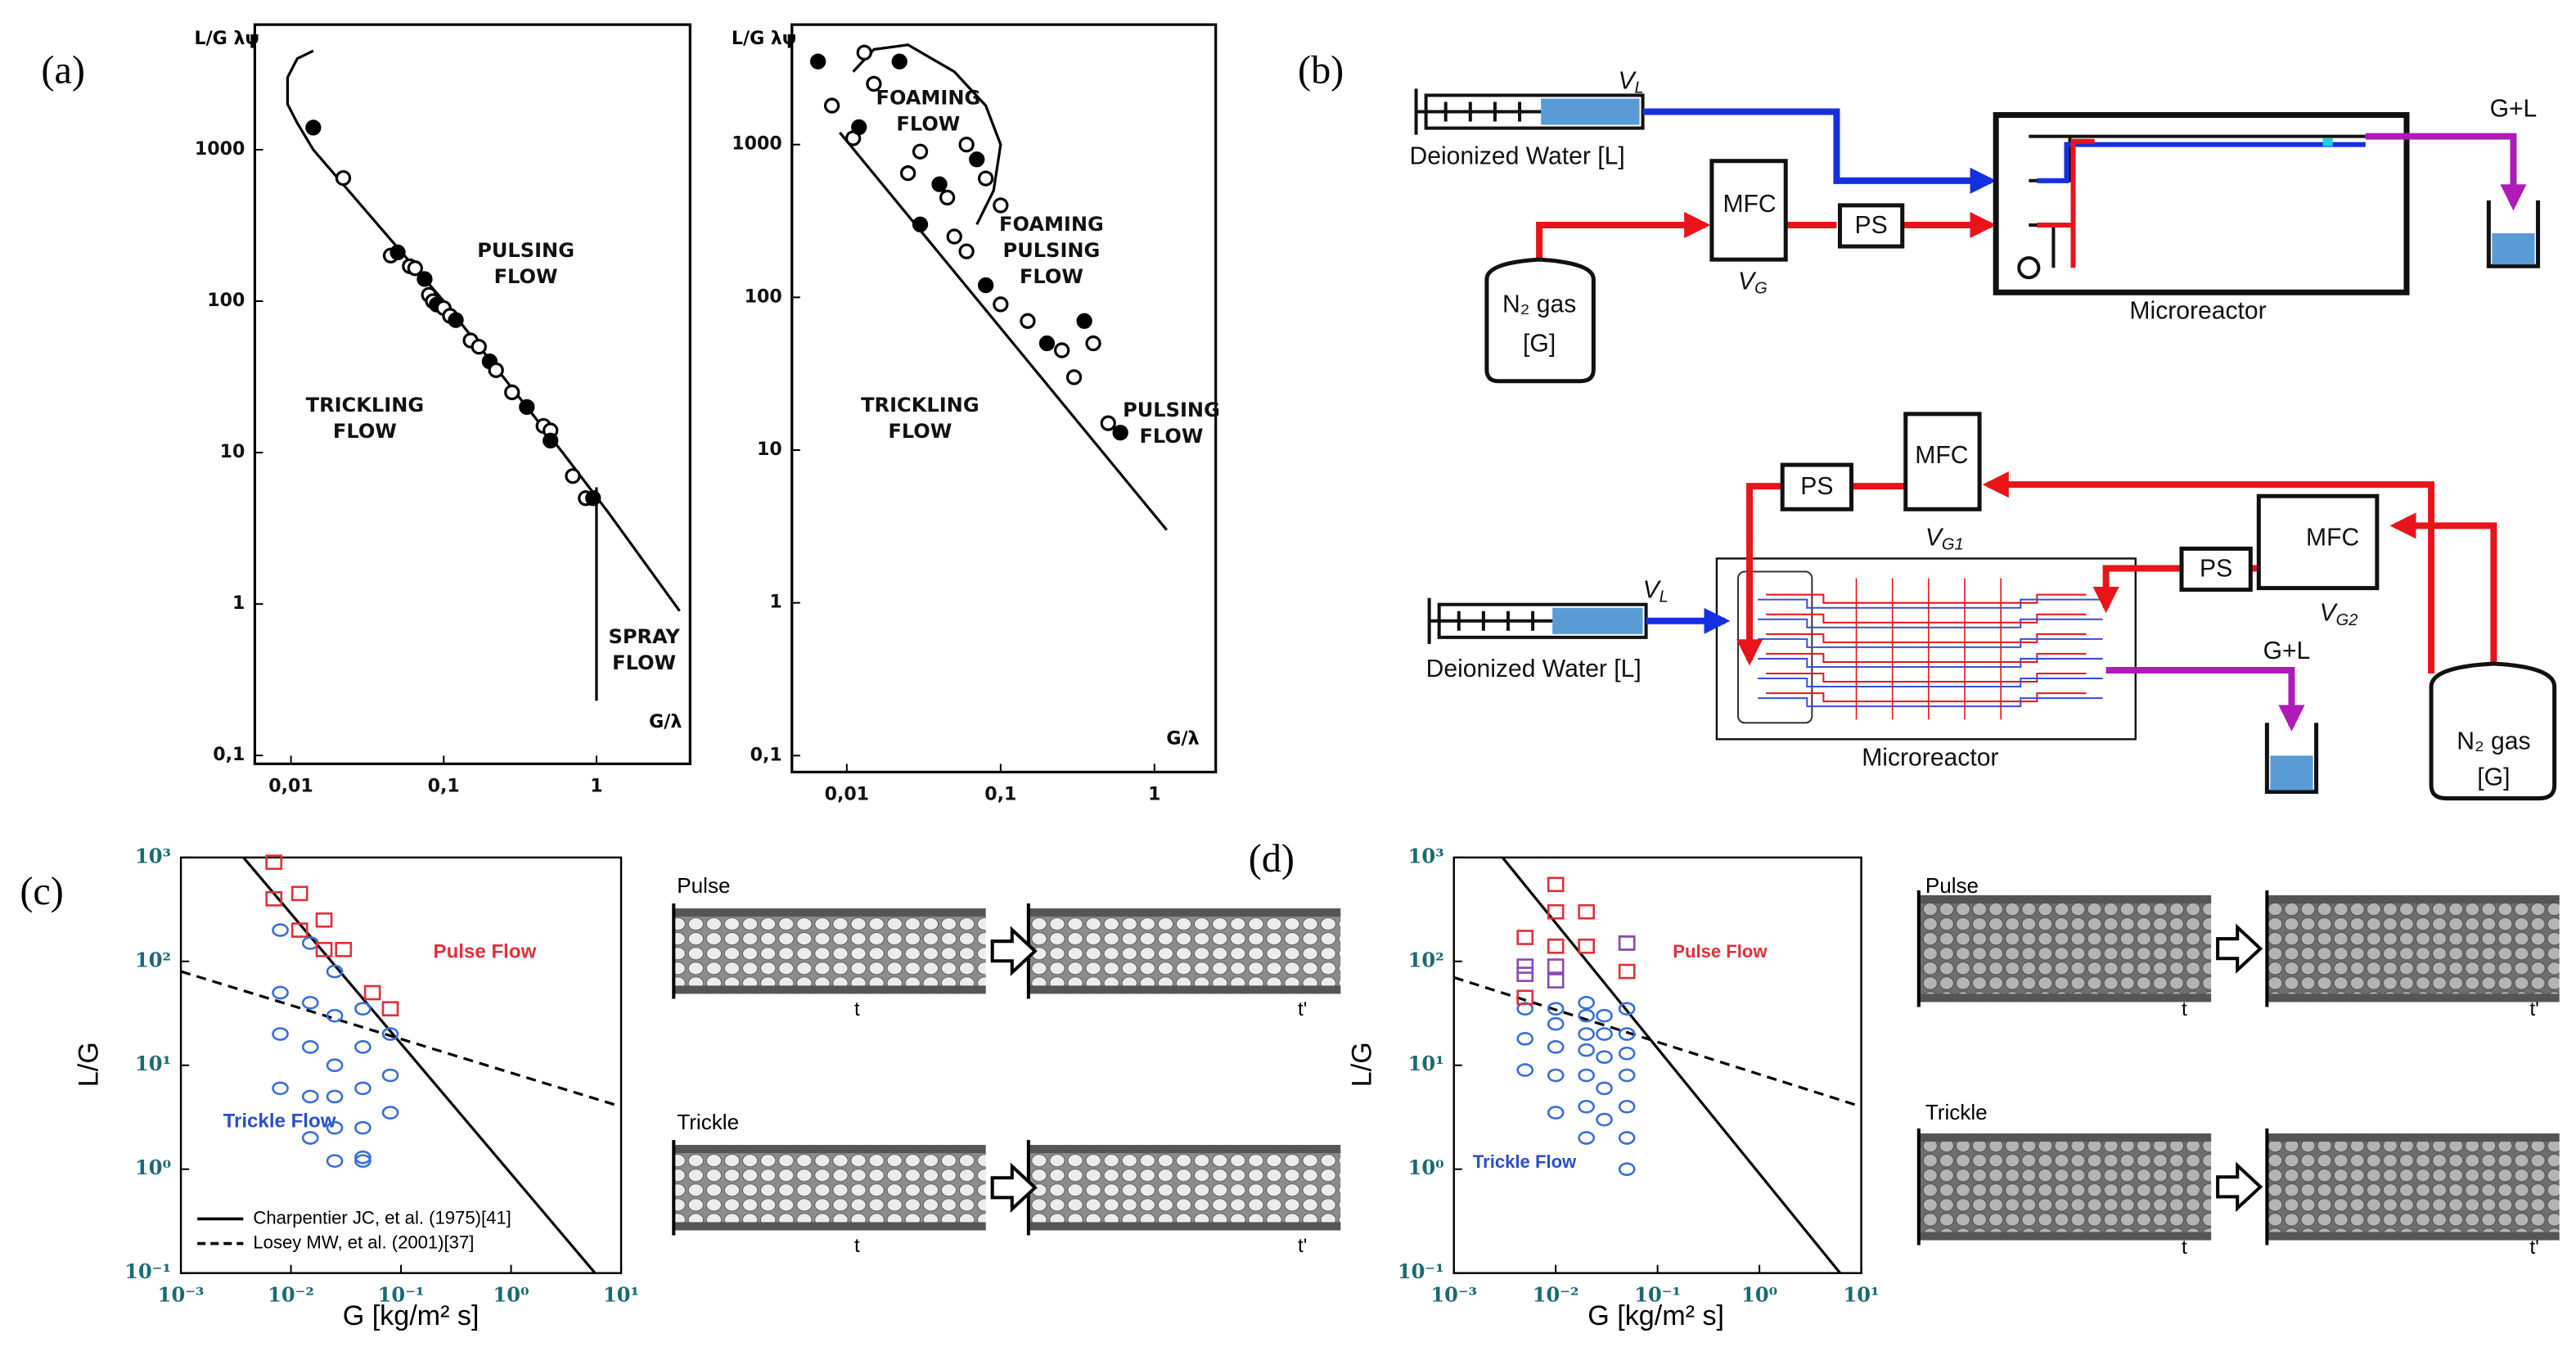 The image size is (2576, 1347). What do you see at coordinates (2291, 773) in the screenshot?
I see `beaker-liquid` at bounding box center [2291, 773].